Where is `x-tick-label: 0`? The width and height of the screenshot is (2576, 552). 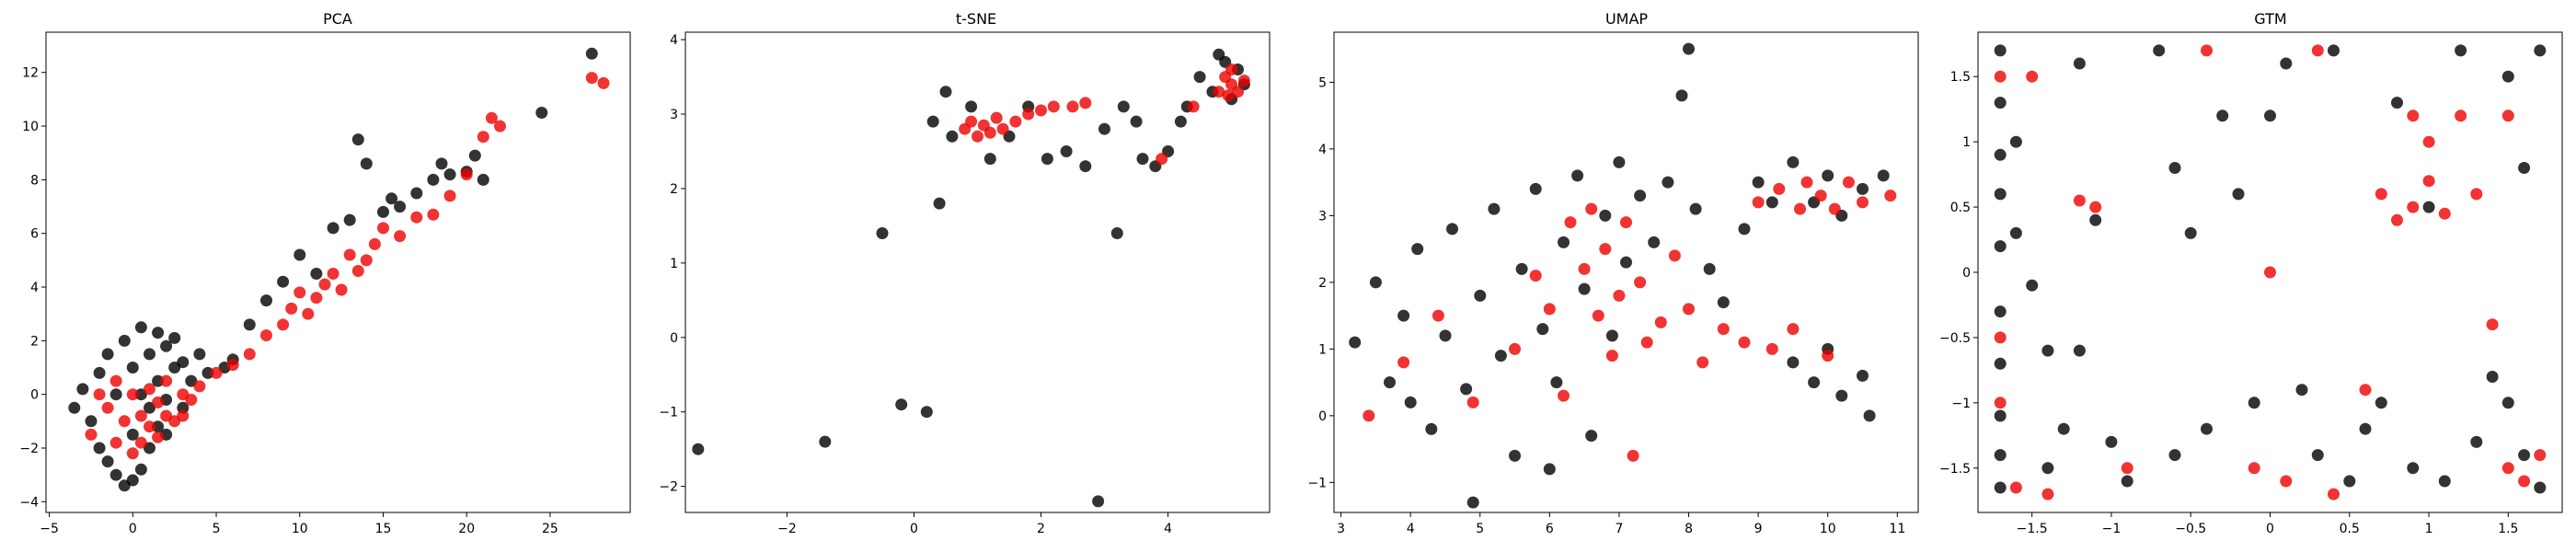
x-tick-label: 0 is located at coordinates (133, 529).